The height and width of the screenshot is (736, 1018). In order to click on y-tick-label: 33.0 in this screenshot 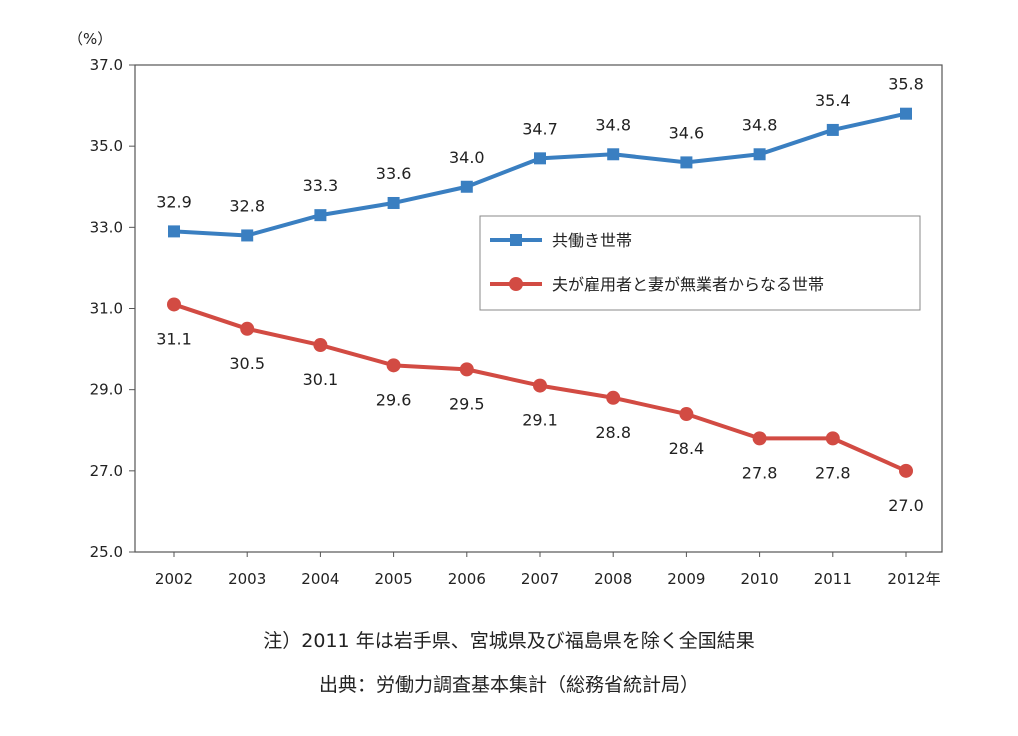, I will do `click(106, 227)`.